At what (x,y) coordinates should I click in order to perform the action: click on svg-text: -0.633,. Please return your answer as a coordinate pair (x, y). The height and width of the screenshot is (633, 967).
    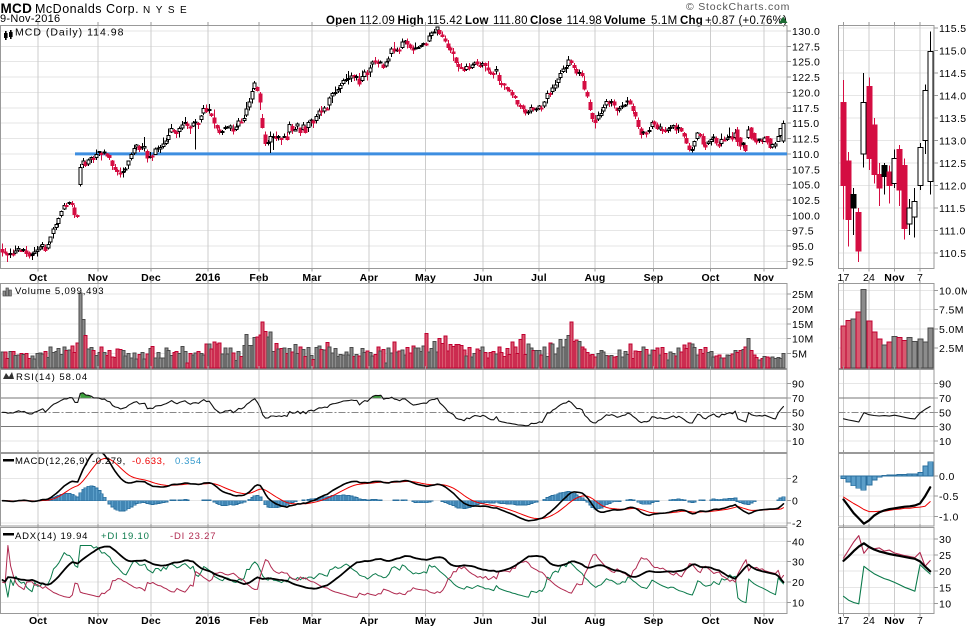
    Looking at the image, I should click on (149, 461).